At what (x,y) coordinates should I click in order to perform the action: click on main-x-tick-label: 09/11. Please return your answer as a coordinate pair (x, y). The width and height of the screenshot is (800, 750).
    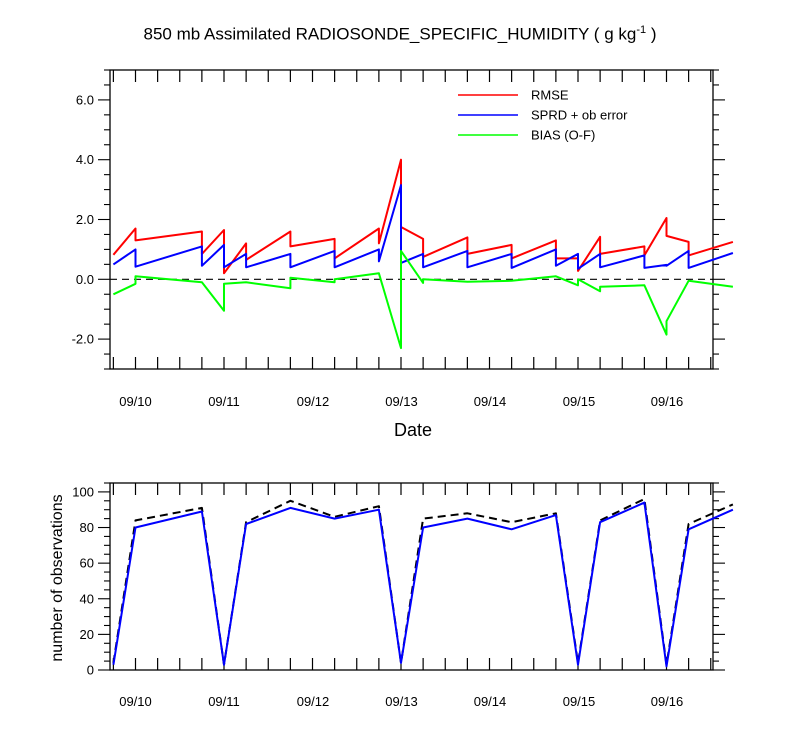
    Looking at the image, I should click on (224, 401).